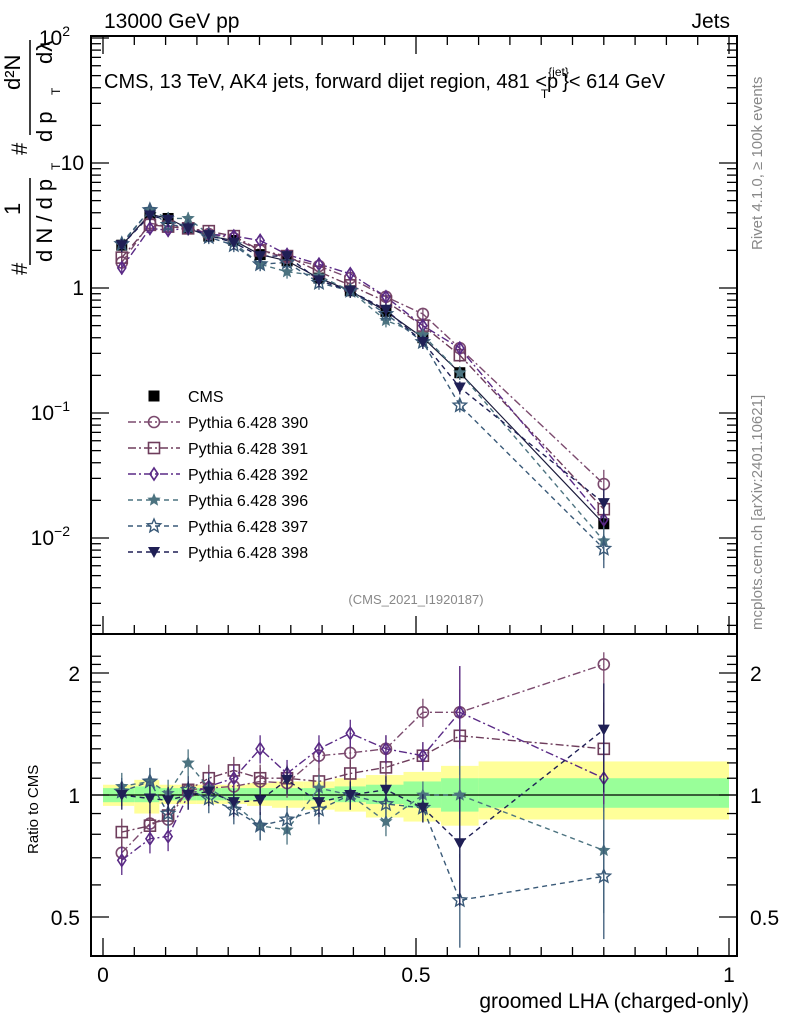 The height and width of the screenshot is (1024, 786). Describe the element at coordinates (72, 163) in the screenshot. I see `main-y-tick-label: 10` at that location.